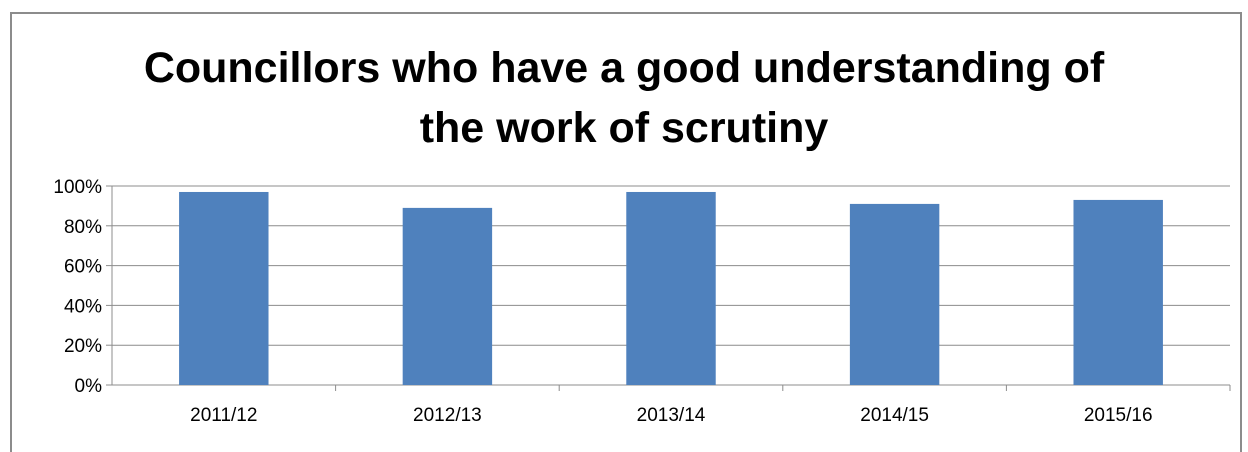  What do you see at coordinates (447, 415) in the screenshot?
I see `x-tick-label: 2012/13` at bounding box center [447, 415].